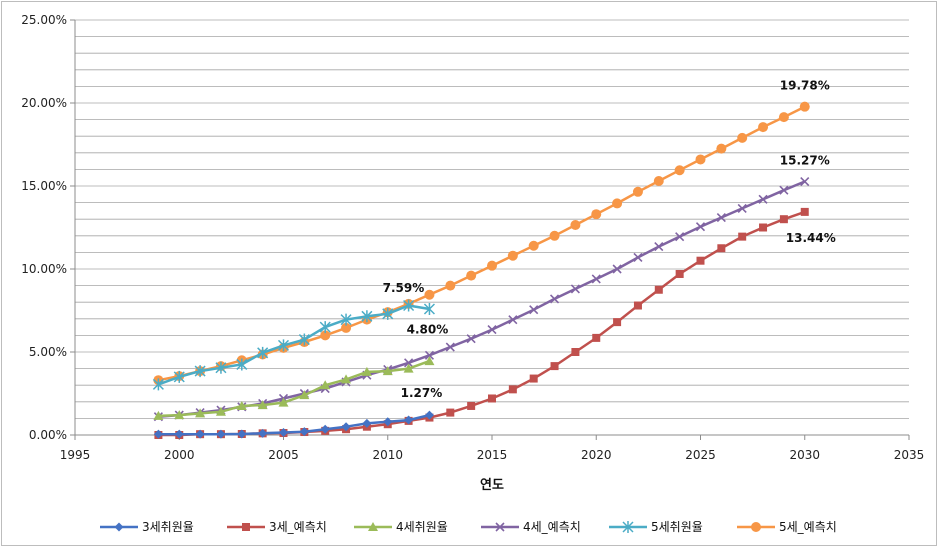 The width and height of the screenshot is (938, 547). Describe the element at coordinates (422, 393) in the screenshot. I see `data-label: 1.27%` at that location.